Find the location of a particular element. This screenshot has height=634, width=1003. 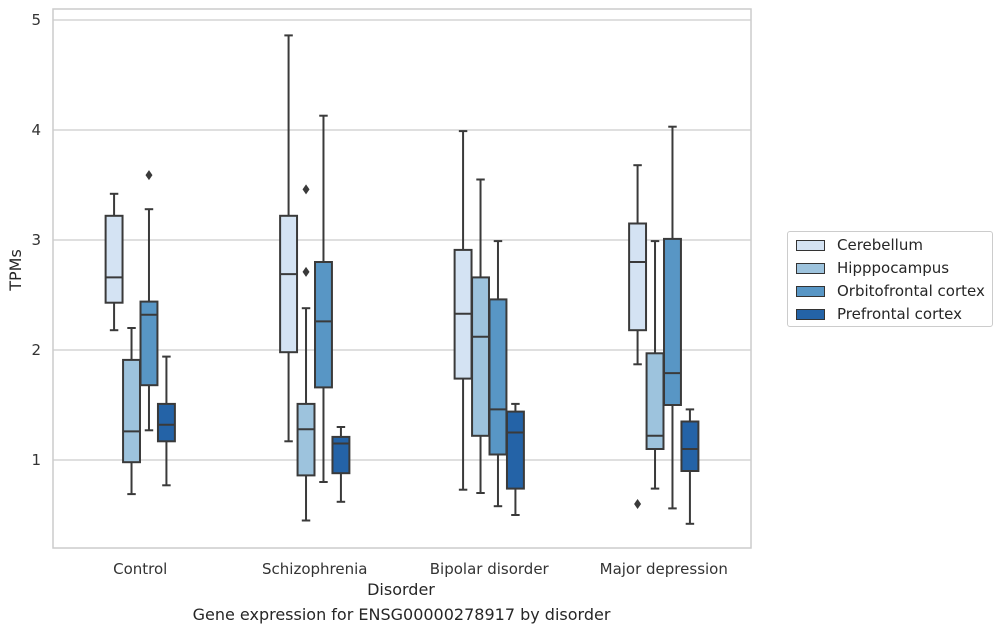

x-tick-label: Major depression is located at coordinates (664, 569).